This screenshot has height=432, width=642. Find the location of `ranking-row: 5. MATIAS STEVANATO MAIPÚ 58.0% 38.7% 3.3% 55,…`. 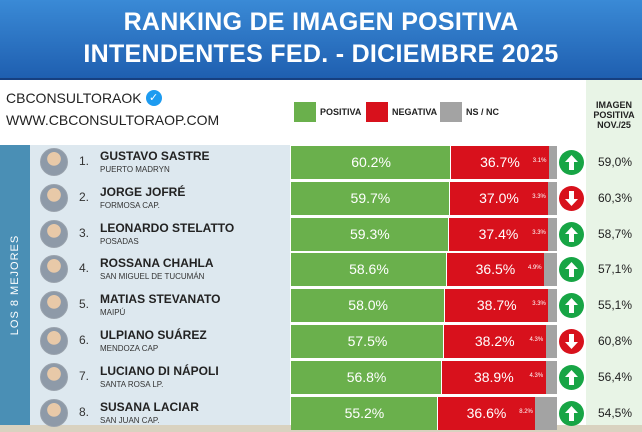

ranking-row: 5. MATIAS STEVANATO MAIPÚ 58.0% 38.7% 3.3% 55,… is located at coordinates (336, 306).